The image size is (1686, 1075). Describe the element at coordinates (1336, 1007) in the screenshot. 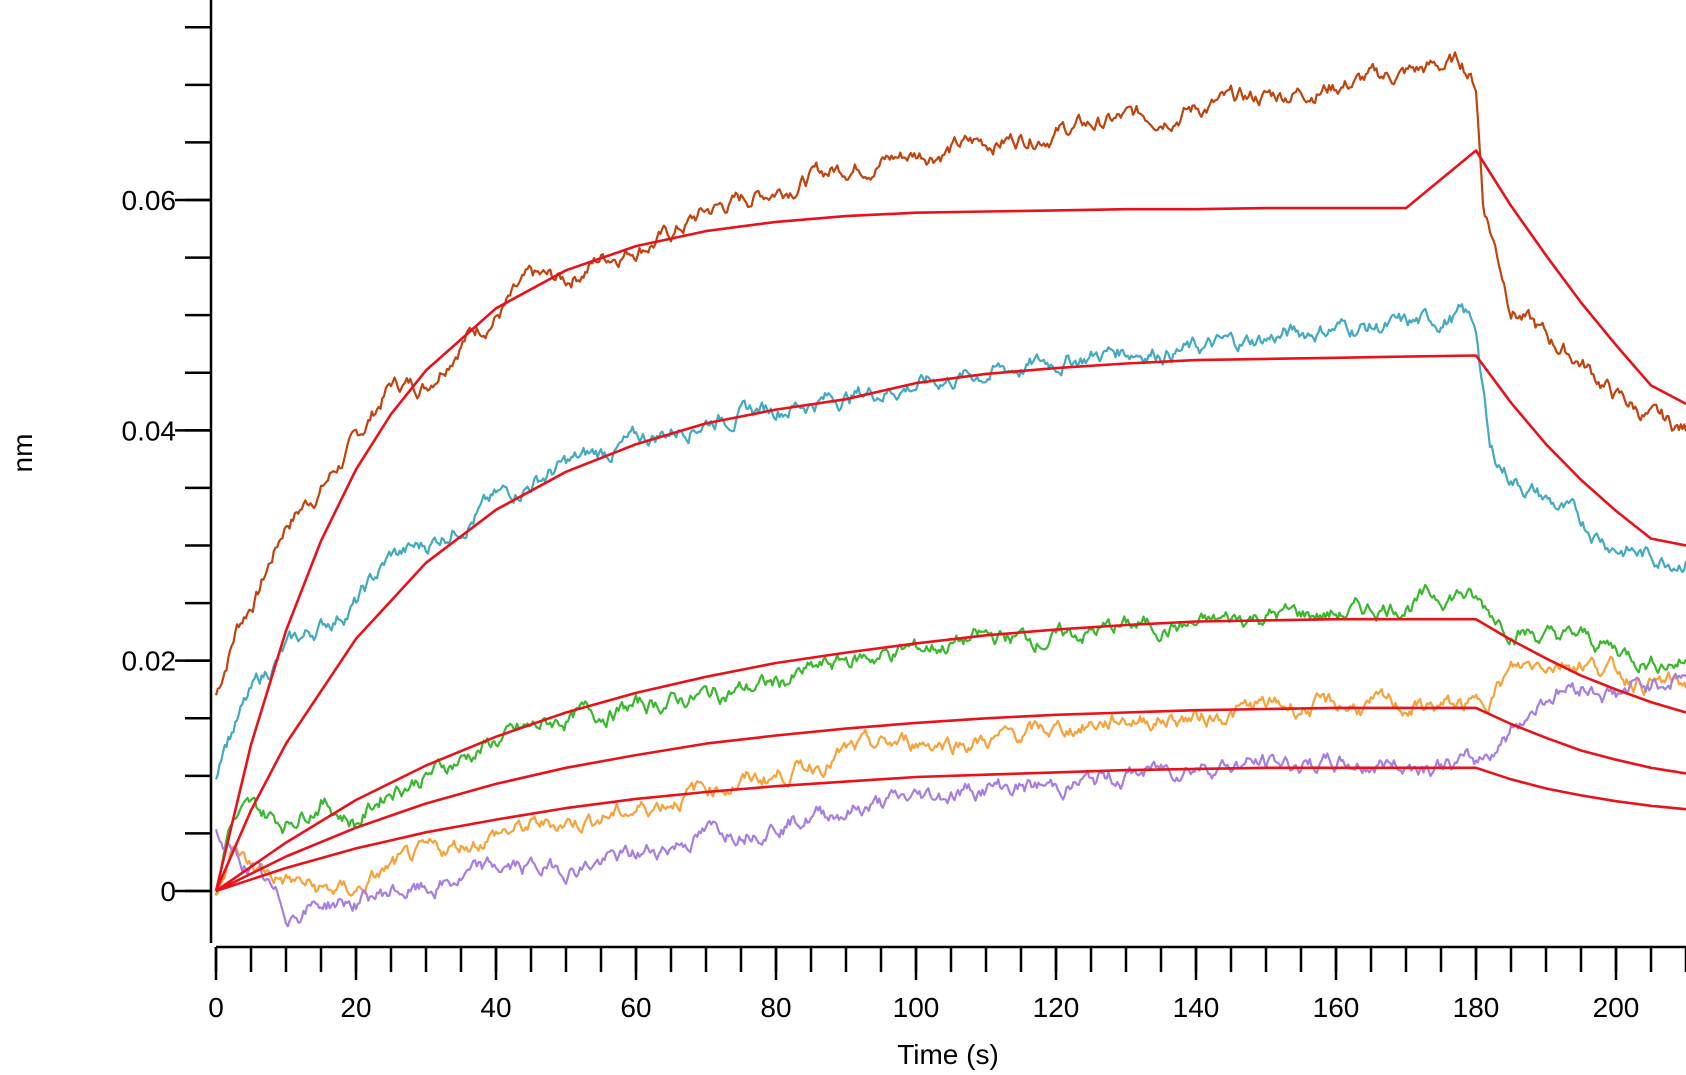

I see `x-tick-label: 160` at that location.